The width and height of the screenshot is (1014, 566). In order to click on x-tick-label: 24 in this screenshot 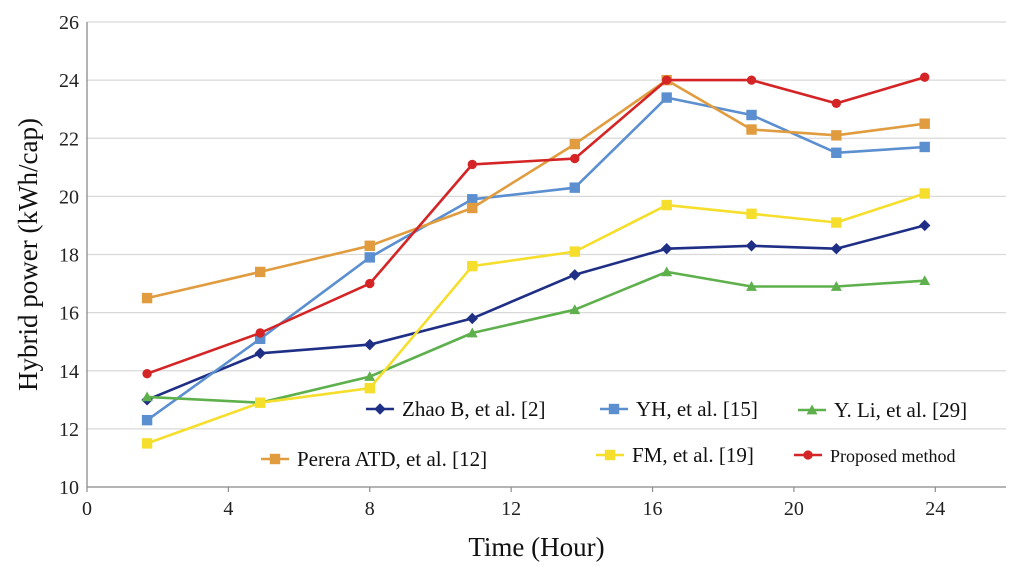, I will do `click(935, 509)`.